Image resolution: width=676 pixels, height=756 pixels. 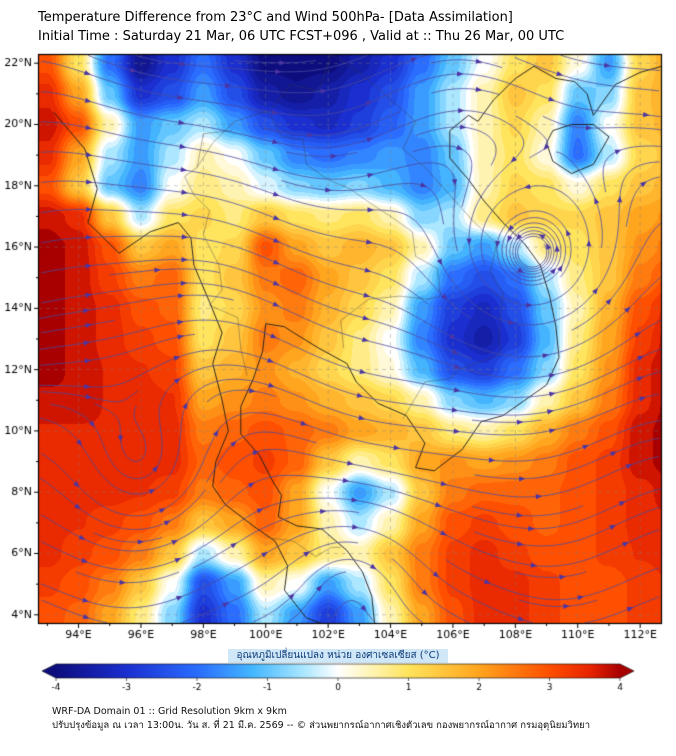 What do you see at coordinates (338, 678) in the screenshot?
I see `colorbar-canvas` at bounding box center [338, 678].